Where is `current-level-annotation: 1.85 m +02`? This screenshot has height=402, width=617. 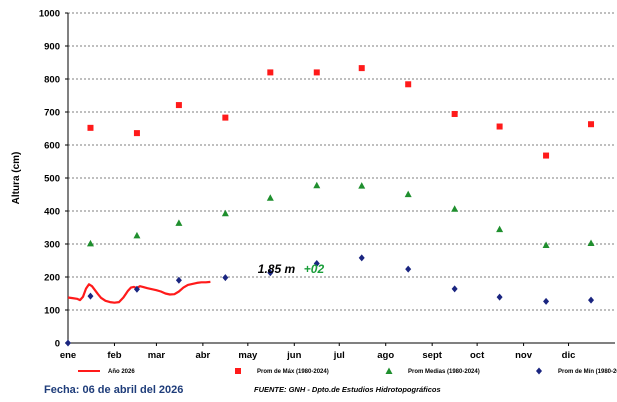 current-level-annotation: 1.85 m +02 is located at coordinates (291, 269).